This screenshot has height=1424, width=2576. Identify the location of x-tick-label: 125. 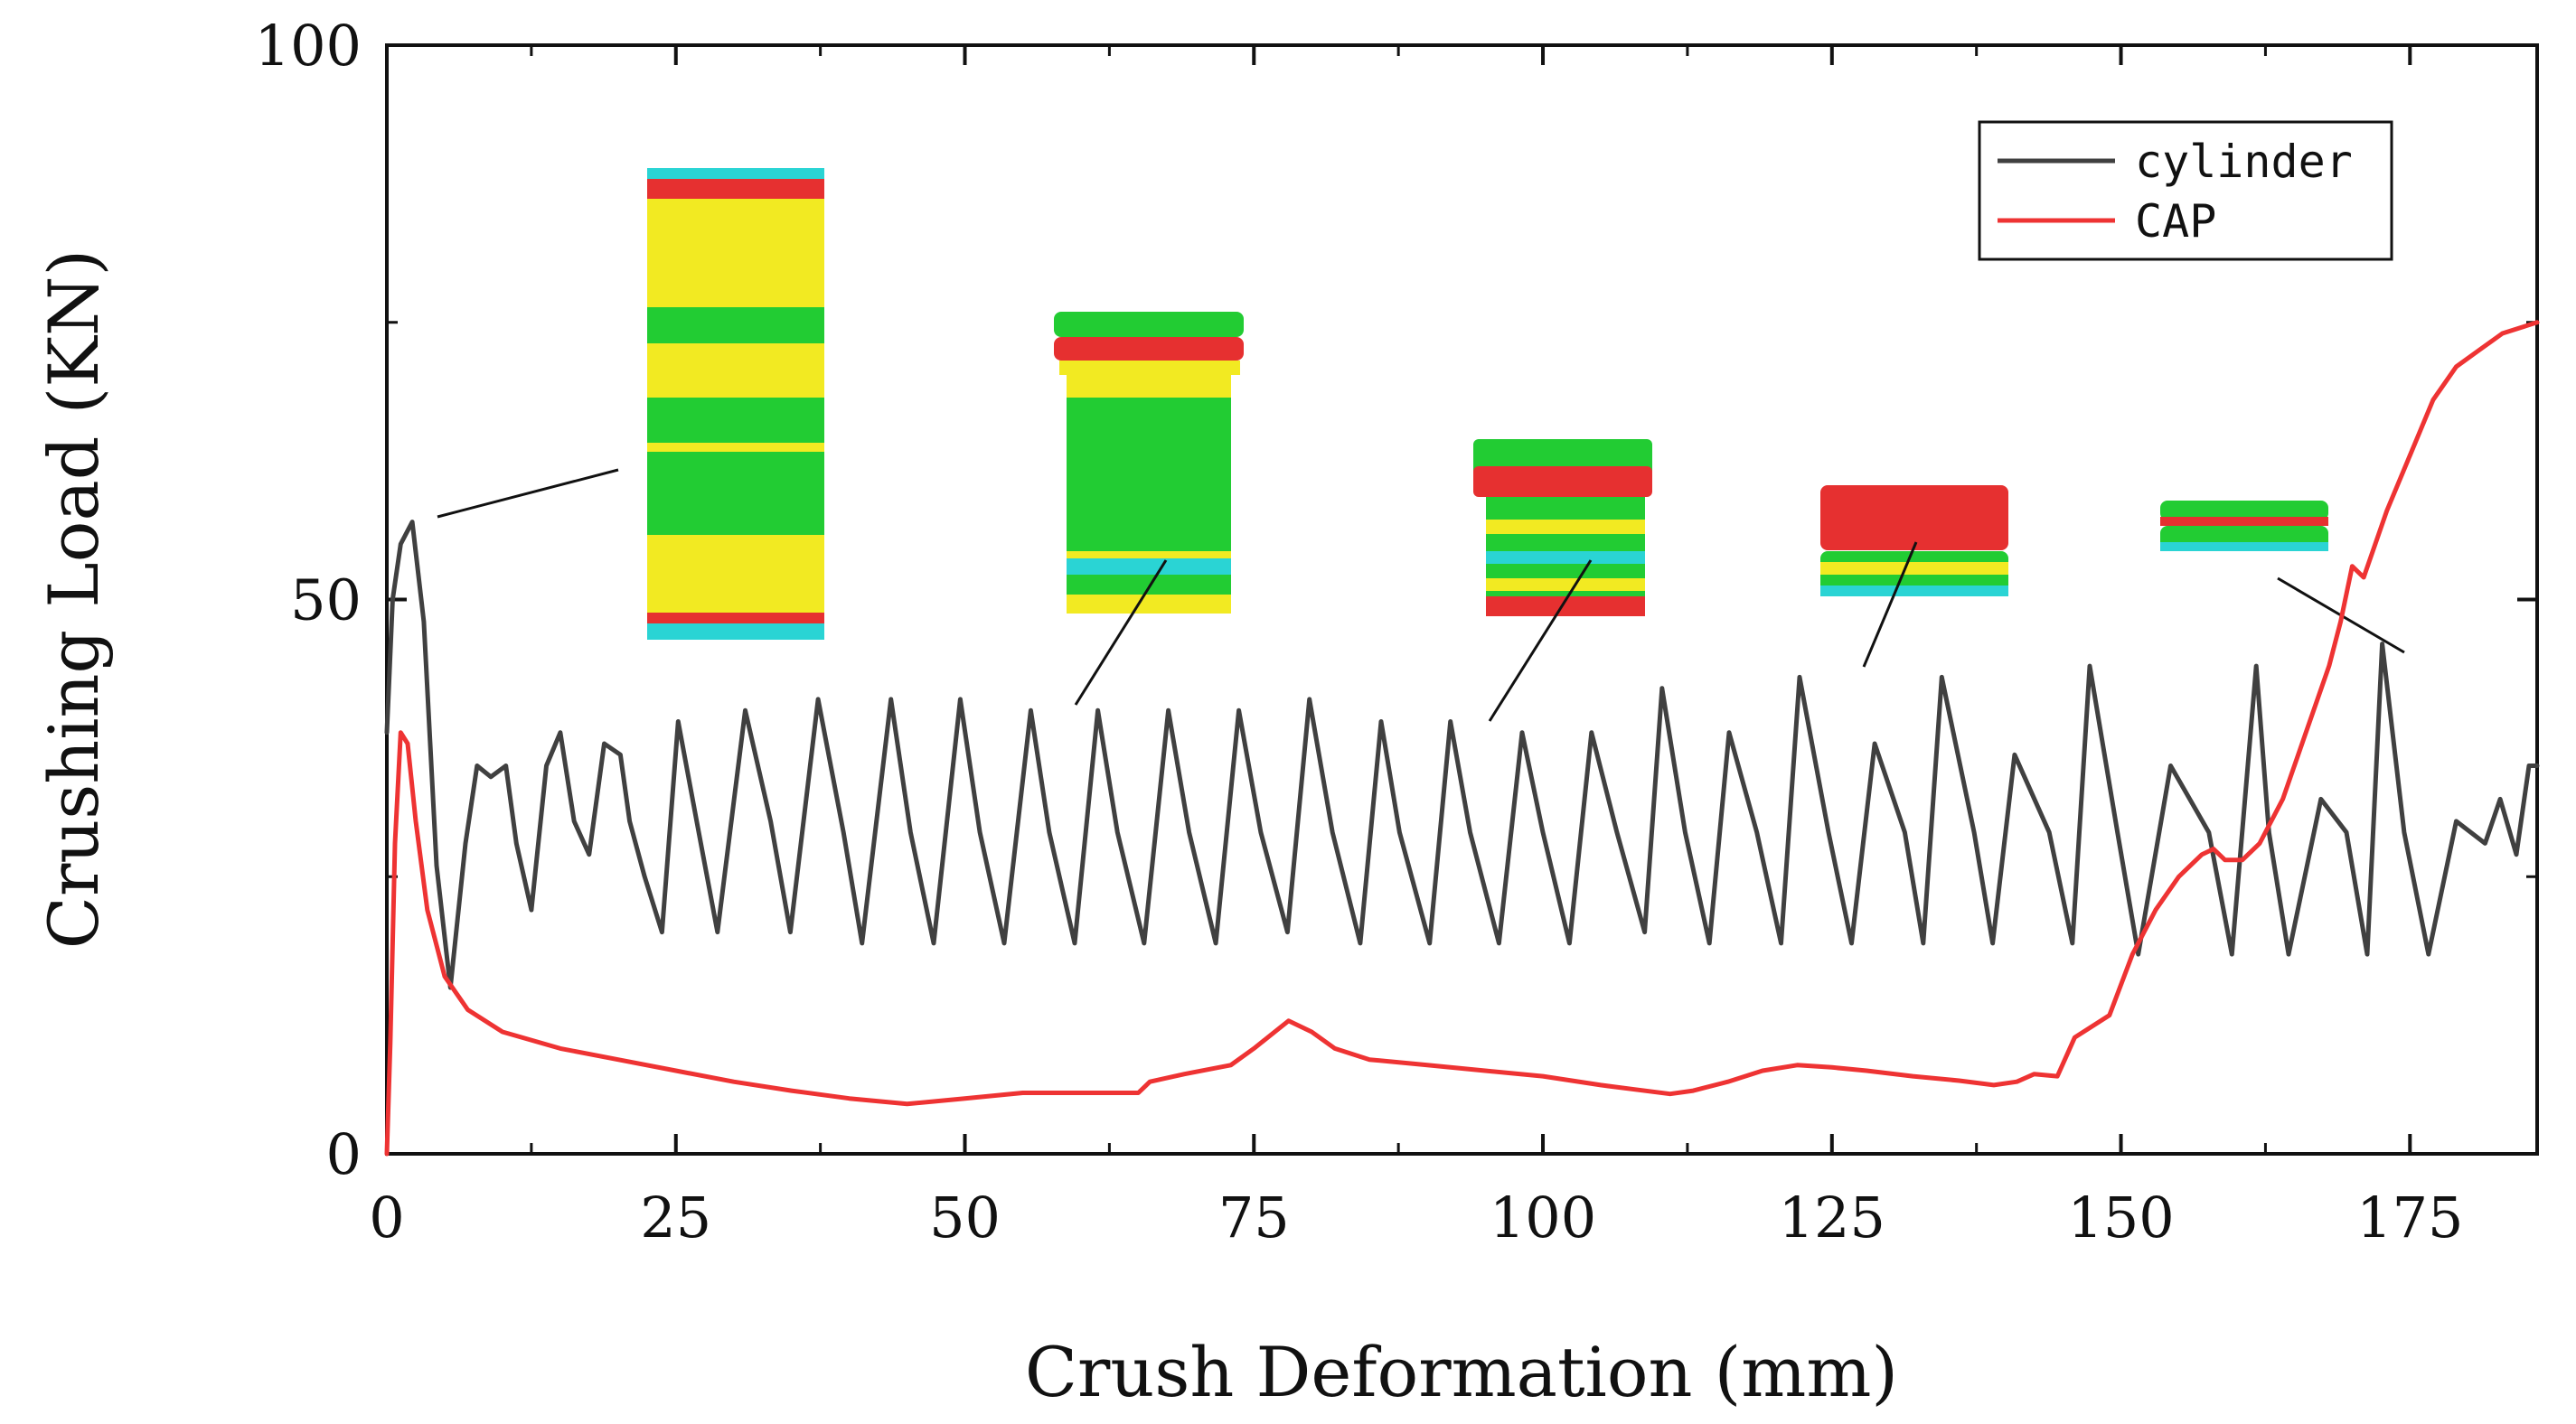
(1832, 1218).